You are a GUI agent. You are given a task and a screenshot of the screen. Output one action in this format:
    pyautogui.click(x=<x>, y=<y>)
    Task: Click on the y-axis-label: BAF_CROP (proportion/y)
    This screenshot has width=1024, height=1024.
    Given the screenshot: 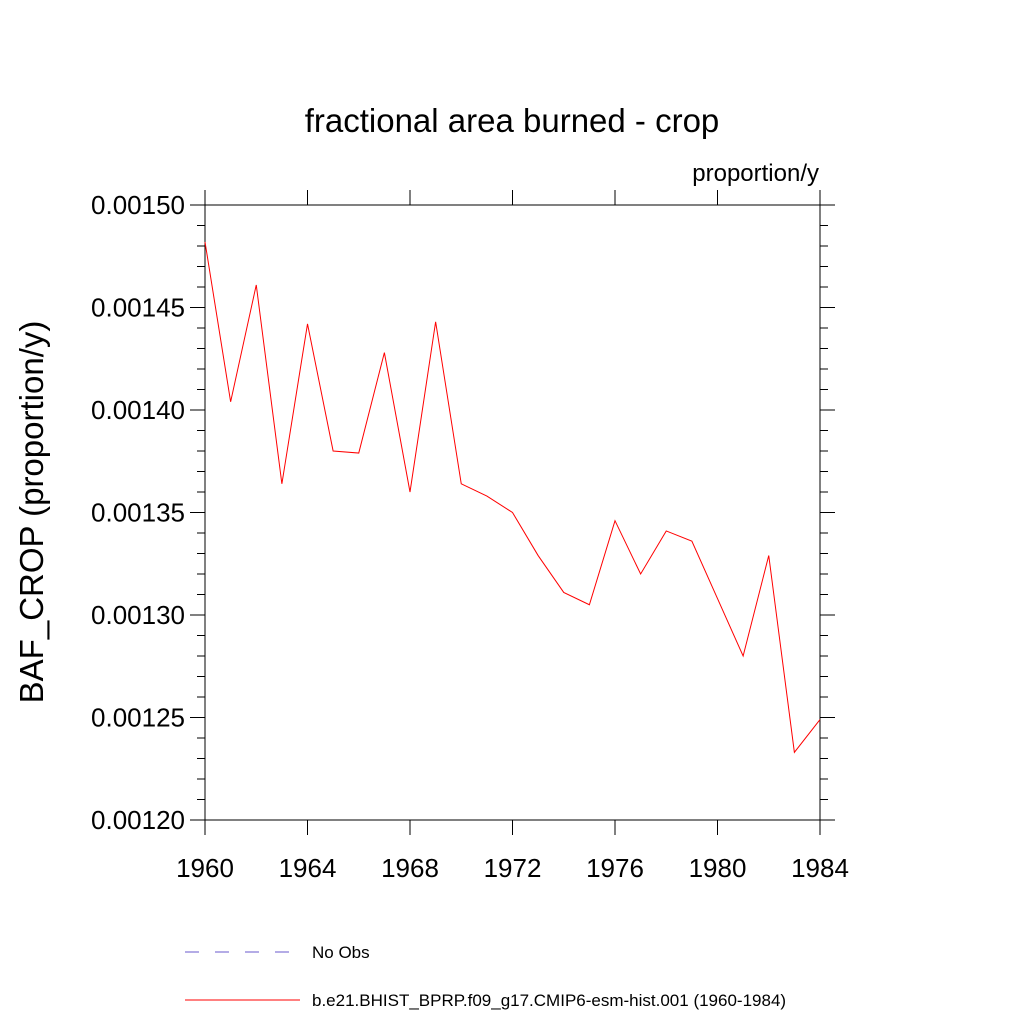 What is the action you would take?
    pyautogui.click(x=31, y=512)
    